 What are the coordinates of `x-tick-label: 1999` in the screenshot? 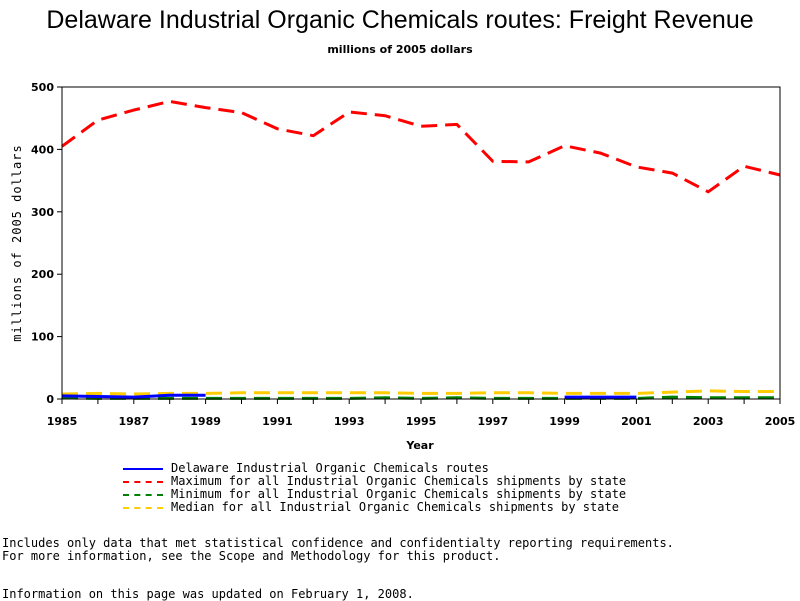 It's located at (564, 421).